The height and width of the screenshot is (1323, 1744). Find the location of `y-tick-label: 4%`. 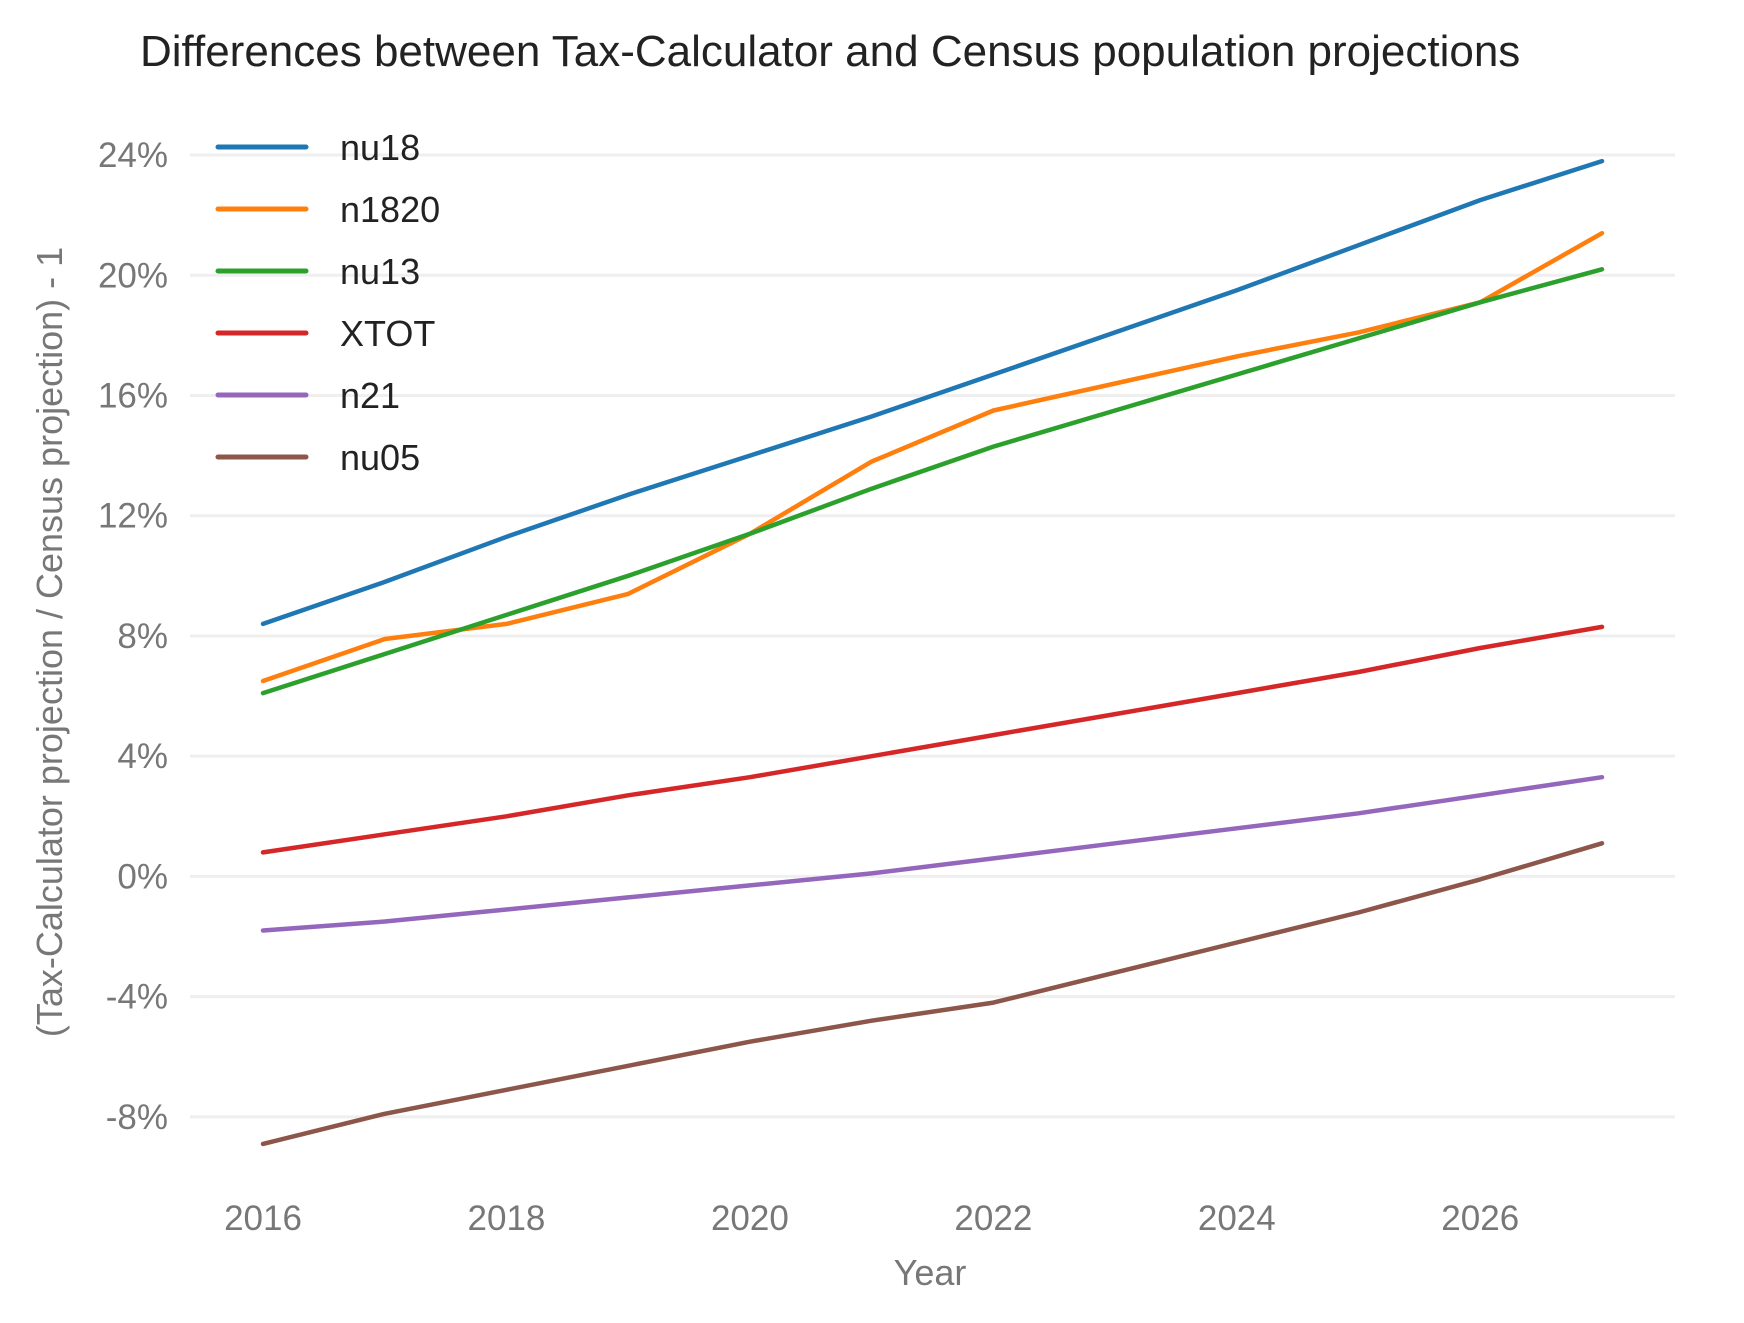

y-tick-label: 4% is located at coordinates (142, 756).